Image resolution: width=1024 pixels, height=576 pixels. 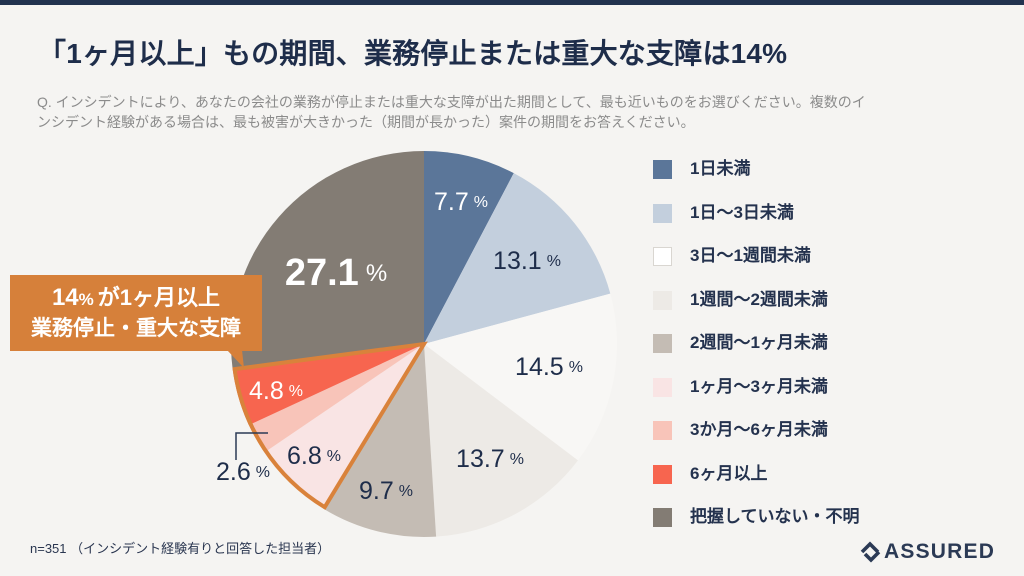 I want to click on highlight-outline, so click(x=330, y=425).